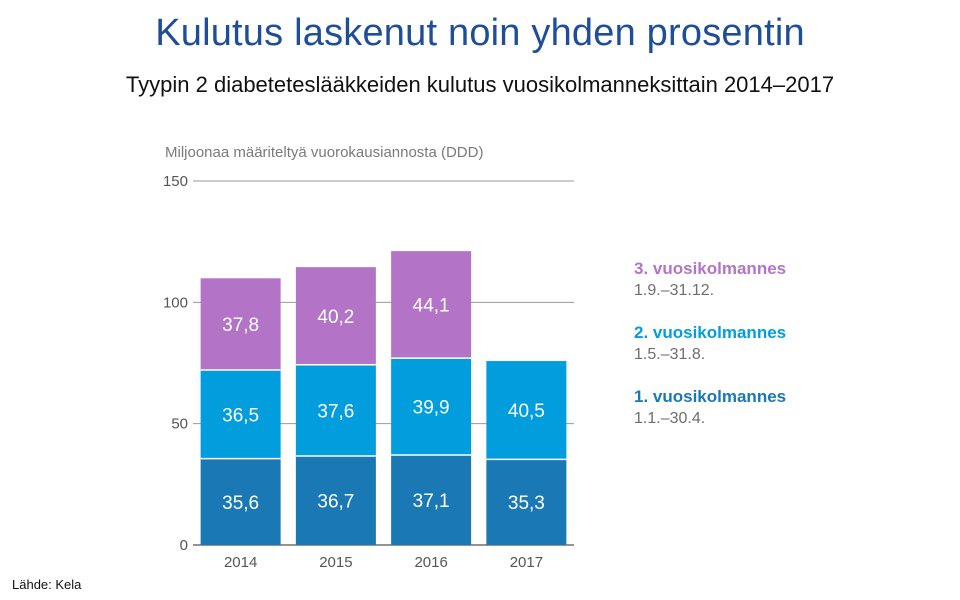  Describe the element at coordinates (710, 268) in the screenshot. I see `legend-name-third: 3. vuosikolmannes` at that location.